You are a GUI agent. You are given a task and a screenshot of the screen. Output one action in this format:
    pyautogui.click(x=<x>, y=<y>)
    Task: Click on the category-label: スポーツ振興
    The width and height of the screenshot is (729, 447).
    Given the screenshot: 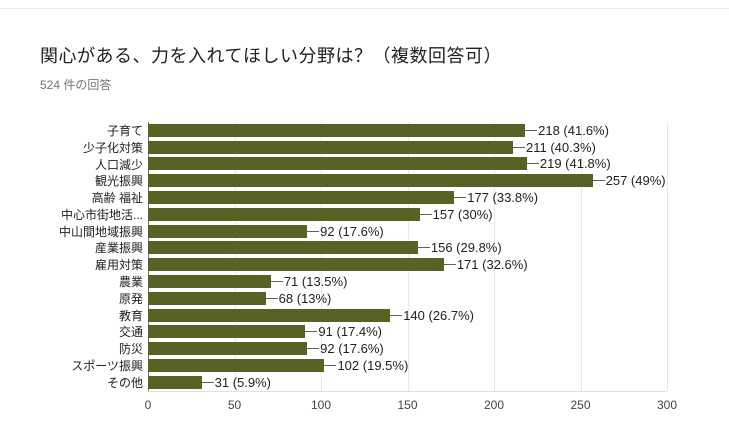 What is the action you would take?
    pyautogui.click(x=107, y=366)
    